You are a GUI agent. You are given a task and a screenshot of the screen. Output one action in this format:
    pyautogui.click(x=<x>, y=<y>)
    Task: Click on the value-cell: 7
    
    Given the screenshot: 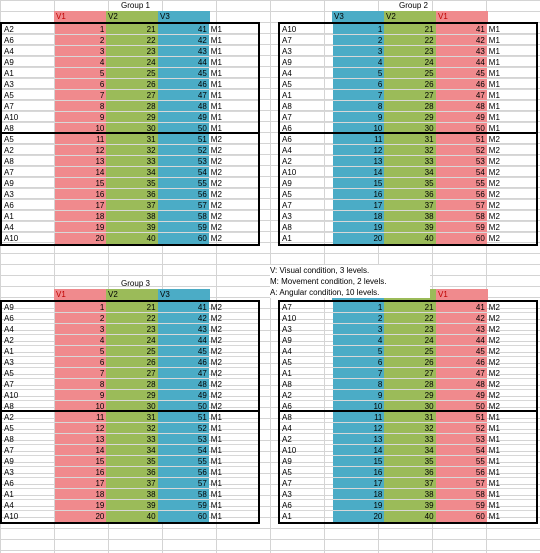 What is the action you would take?
    pyautogui.click(x=359, y=373)
    